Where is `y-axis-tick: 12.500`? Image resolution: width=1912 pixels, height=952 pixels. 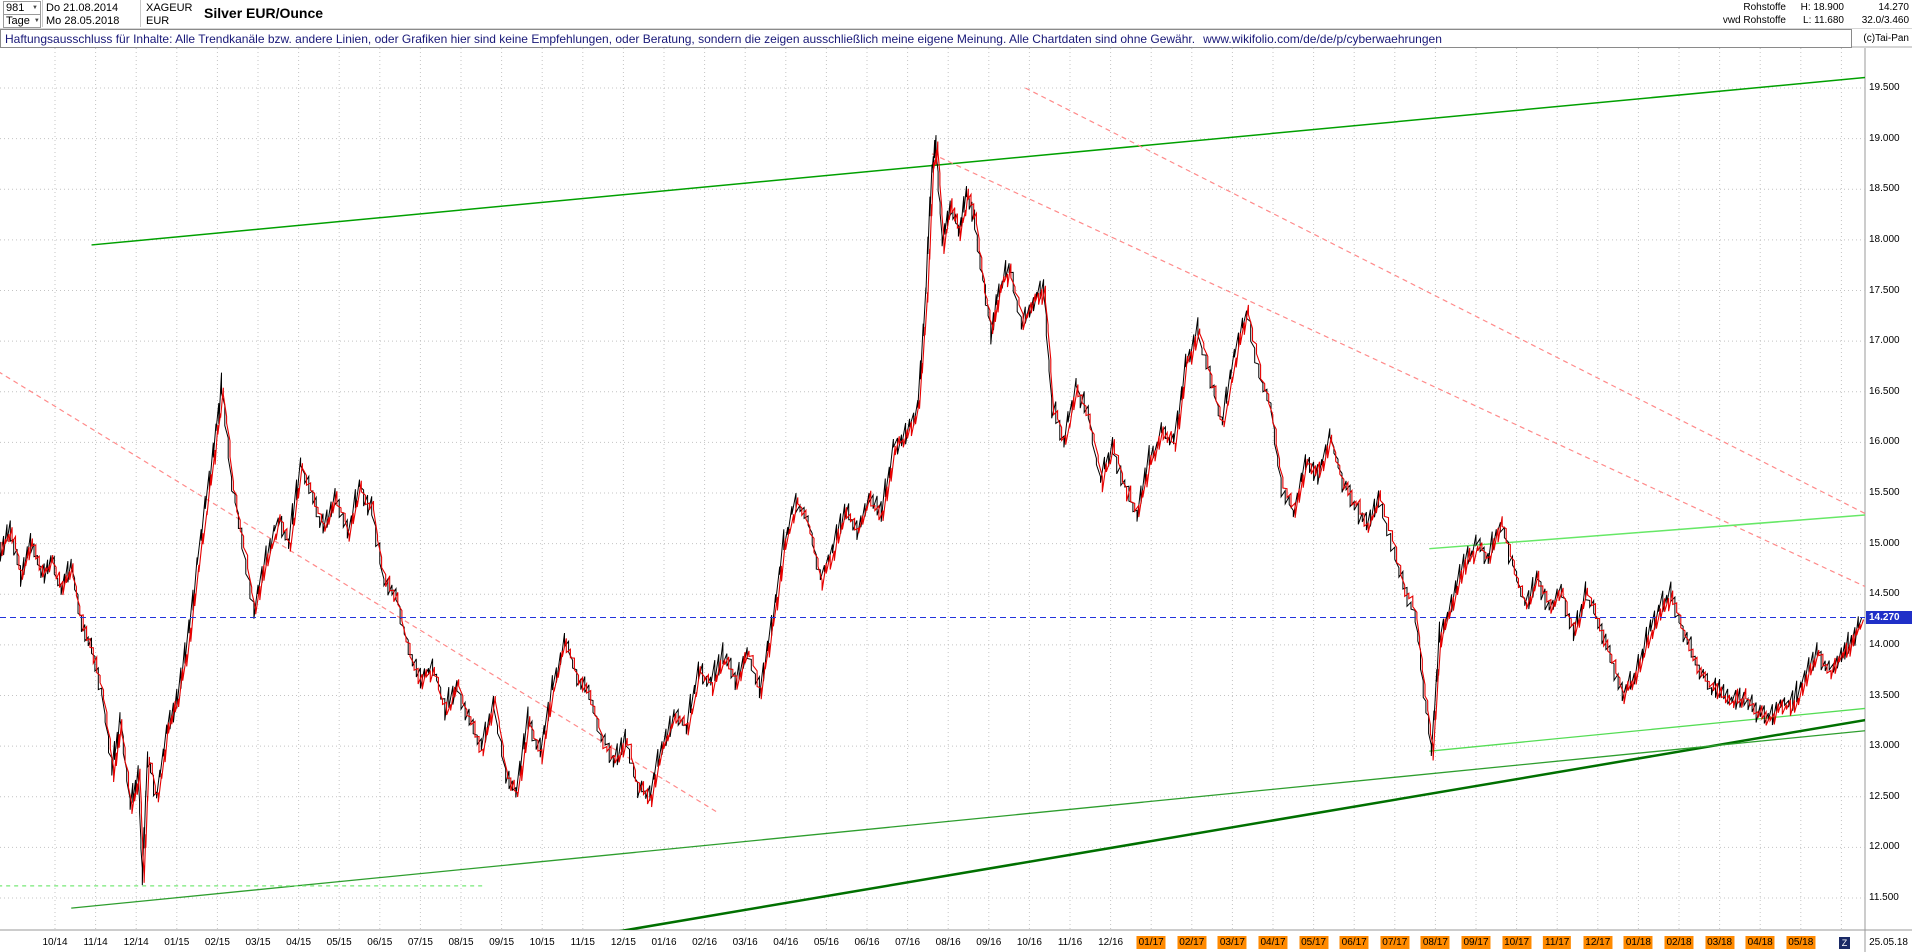
y-axis-tick: 12.500 is located at coordinates (1884, 796).